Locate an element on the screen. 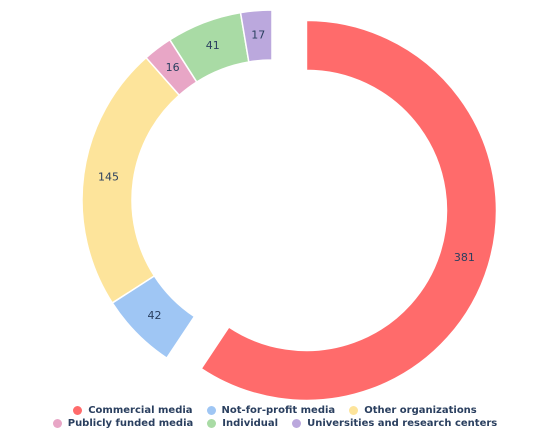  legend-label: Individual is located at coordinates (250, 423).